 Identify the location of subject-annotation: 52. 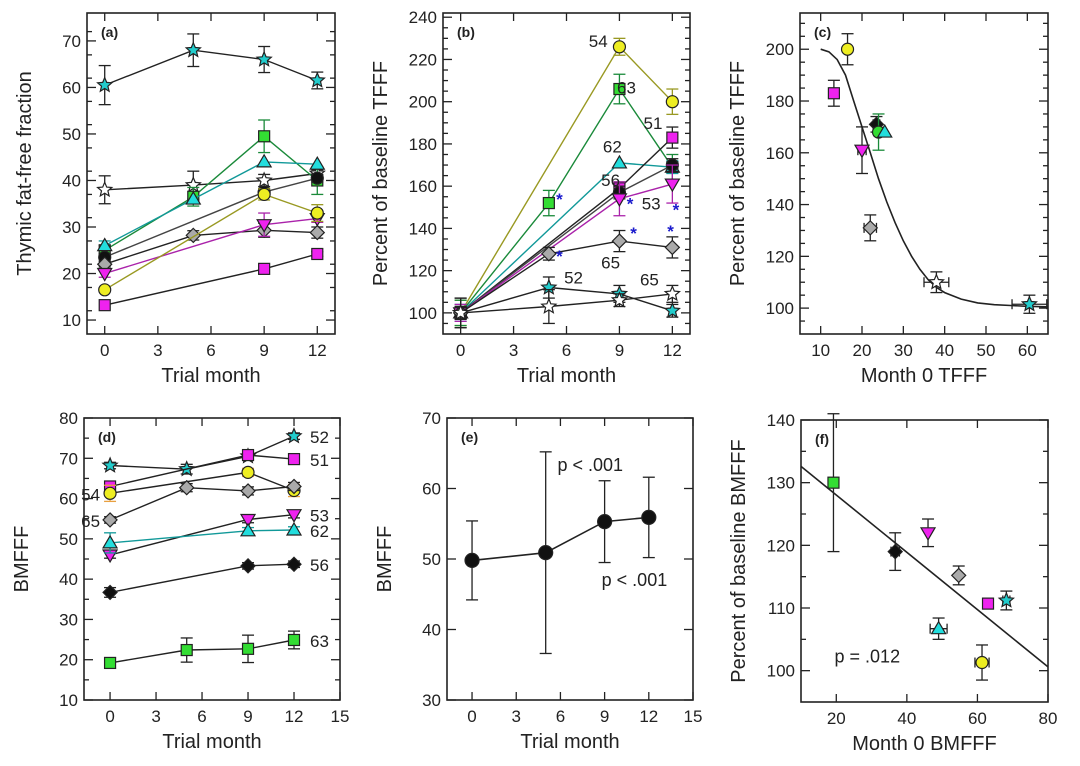
(573, 277).